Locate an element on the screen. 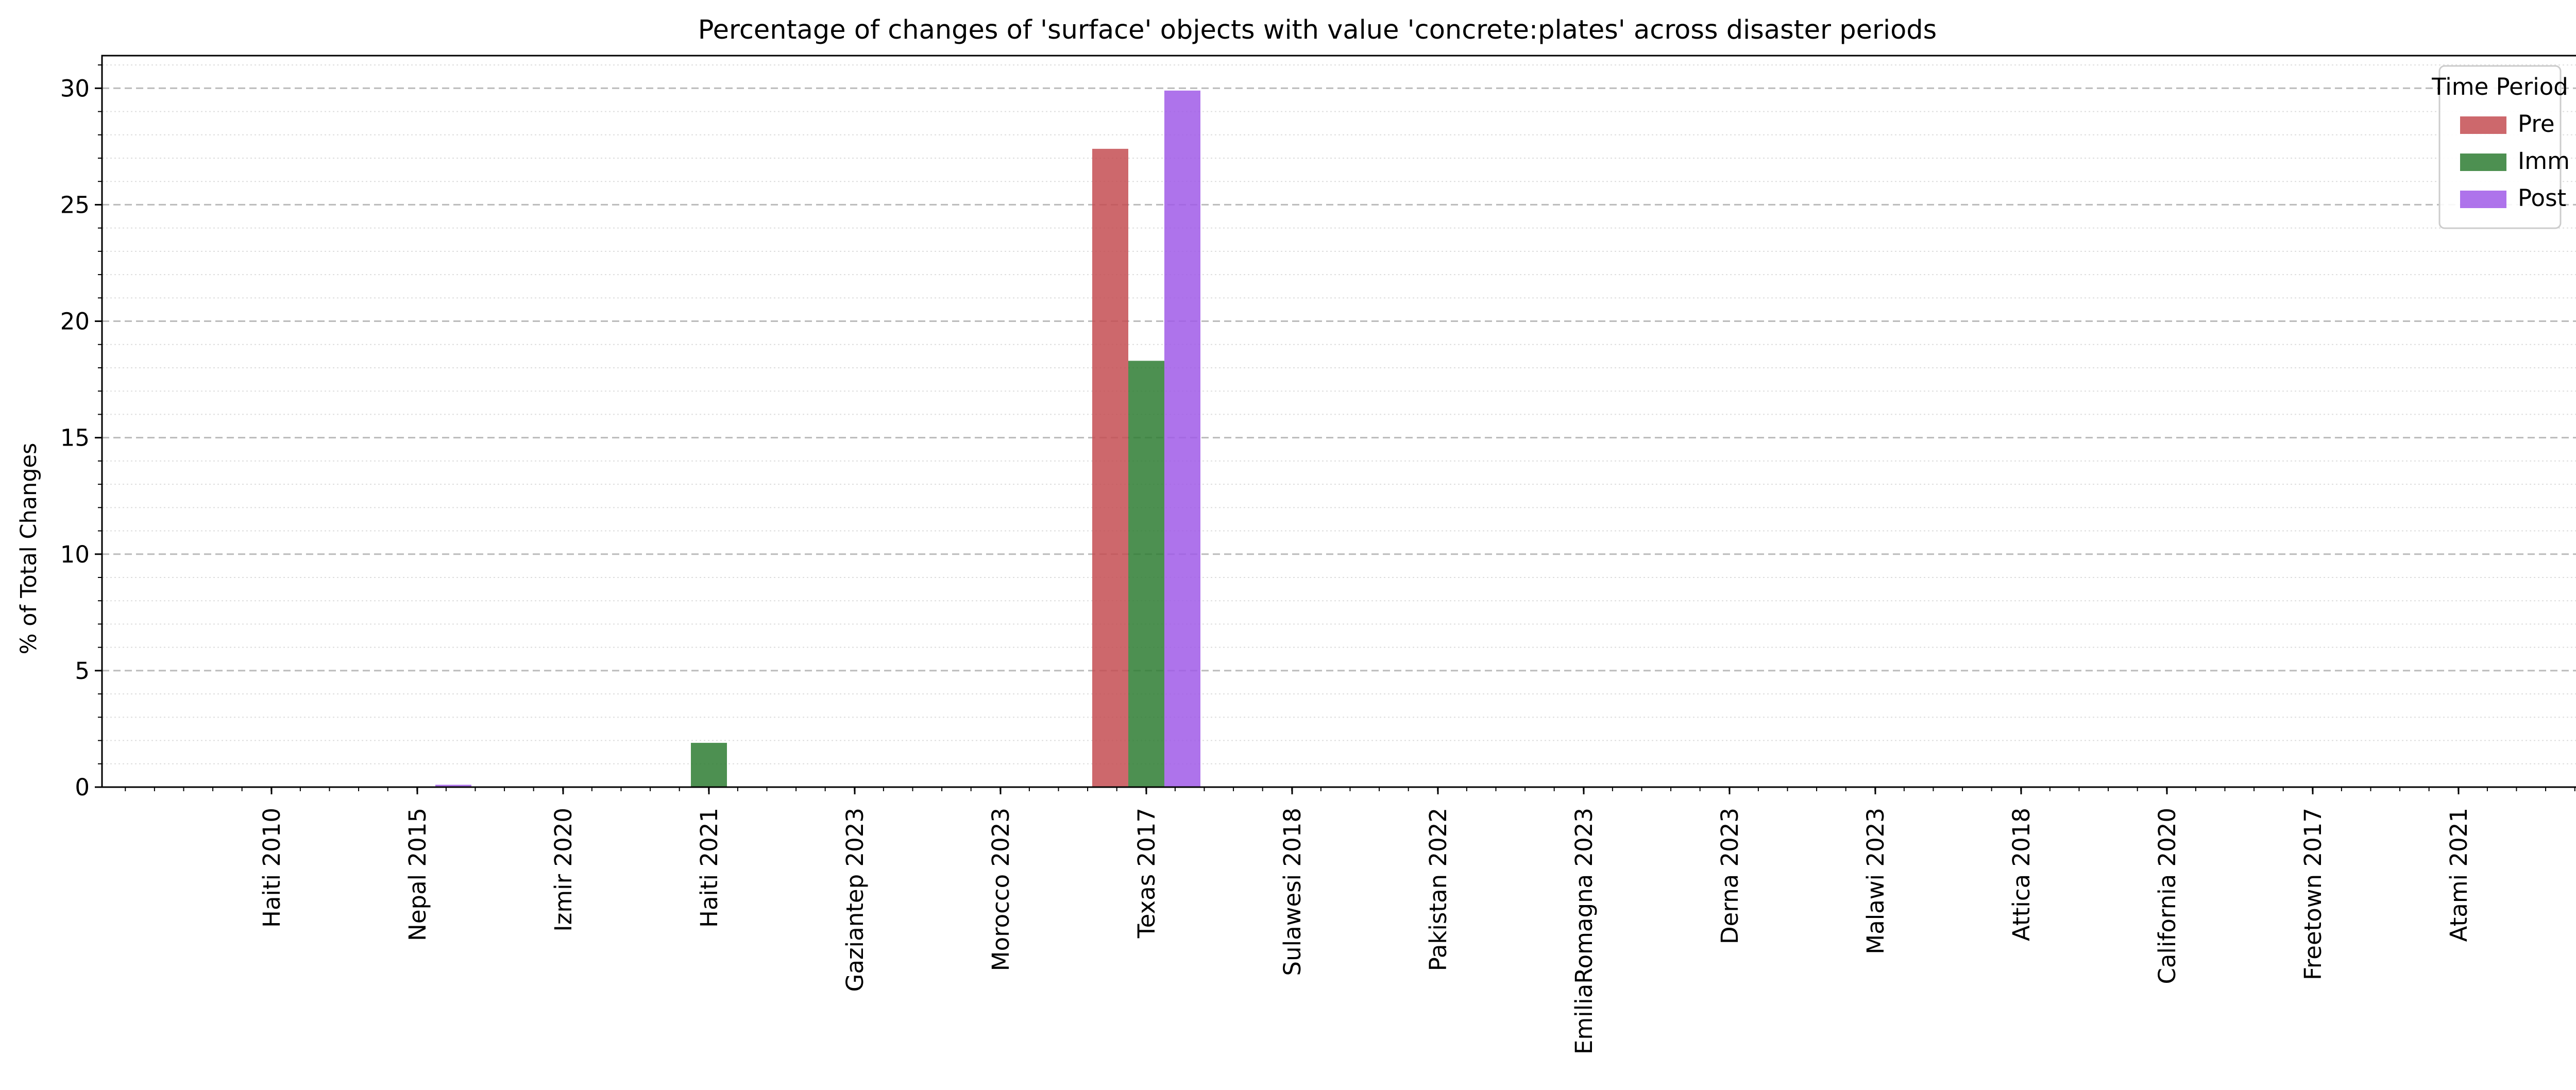 The width and height of the screenshot is (2576, 1090). legend-swatch-pre is located at coordinates (2483, 125).